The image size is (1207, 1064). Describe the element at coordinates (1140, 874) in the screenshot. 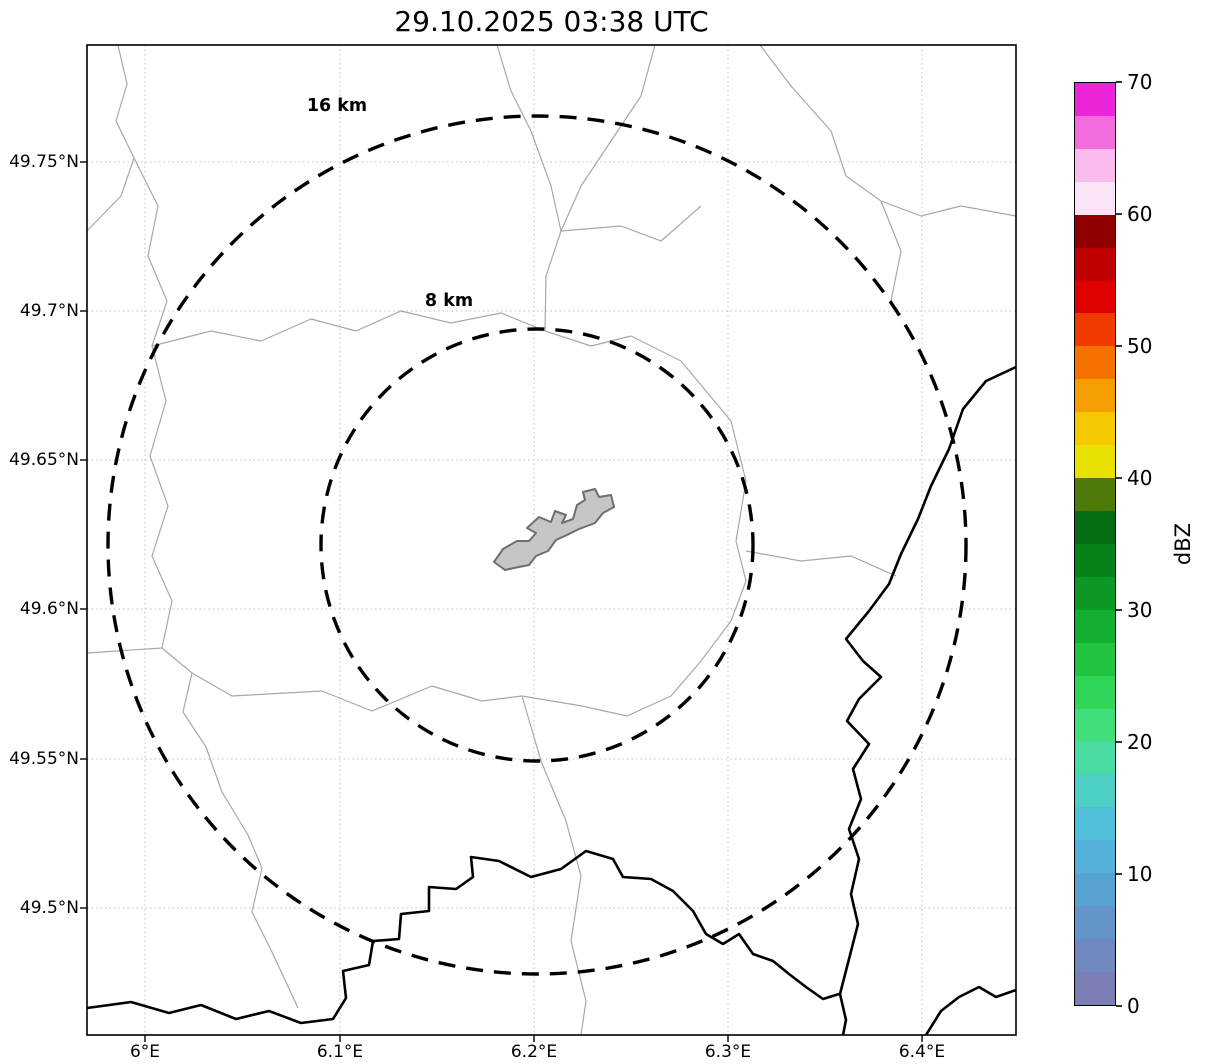

I see `colorbar-tick-label: 10` at that location.